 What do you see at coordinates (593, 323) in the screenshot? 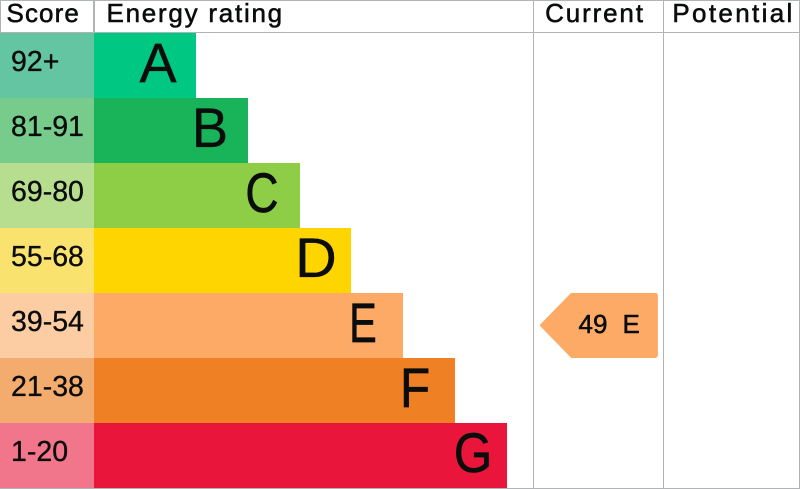
I see `svg-text: 49` at bounding box center [593, 323].